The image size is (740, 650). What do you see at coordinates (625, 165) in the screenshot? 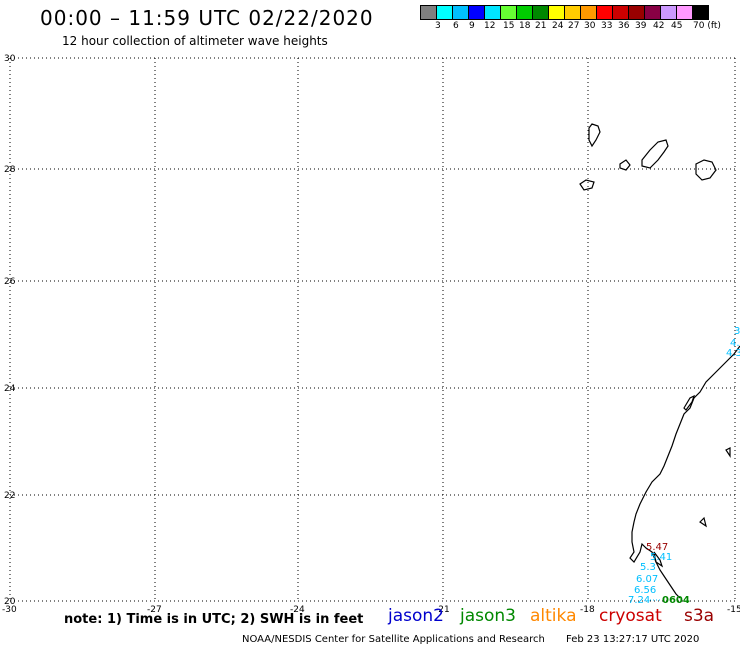
I see `island-la-gomera` at bounding box center [625, 165].